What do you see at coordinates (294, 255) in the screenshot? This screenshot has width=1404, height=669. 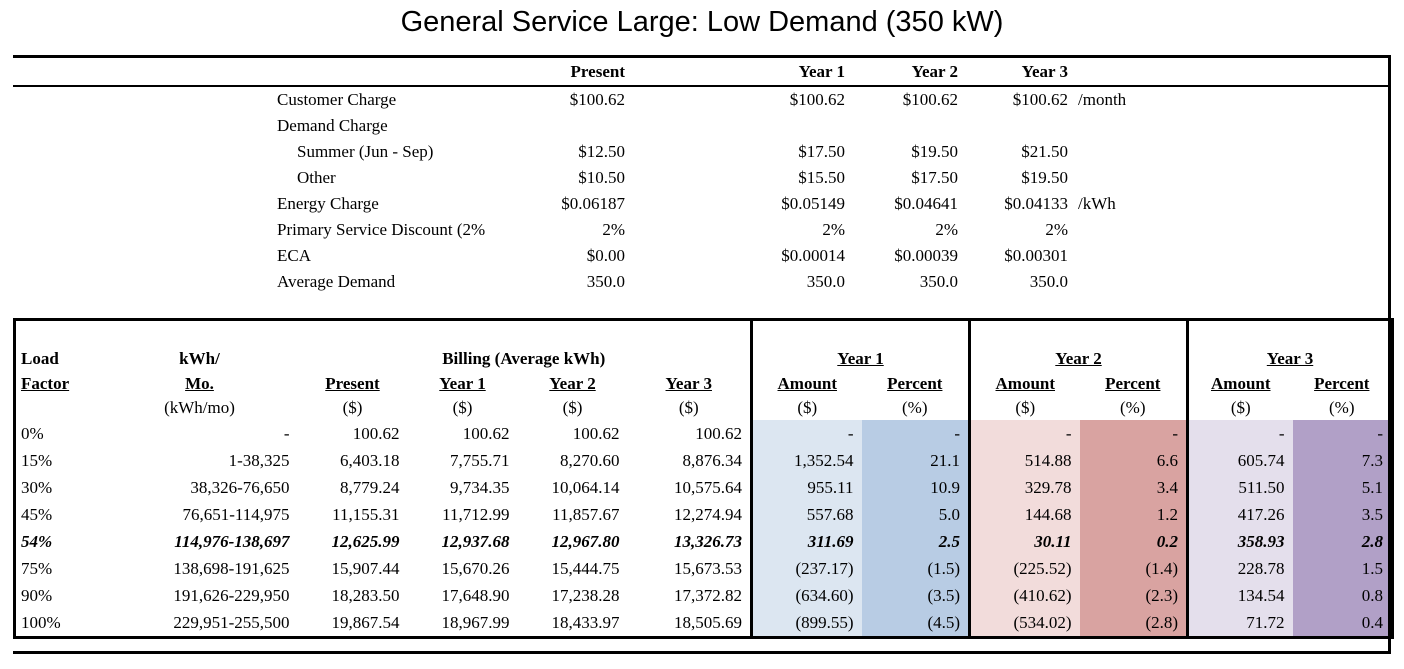 I see `rate-label: ECA` at bounding box center [294, 255].